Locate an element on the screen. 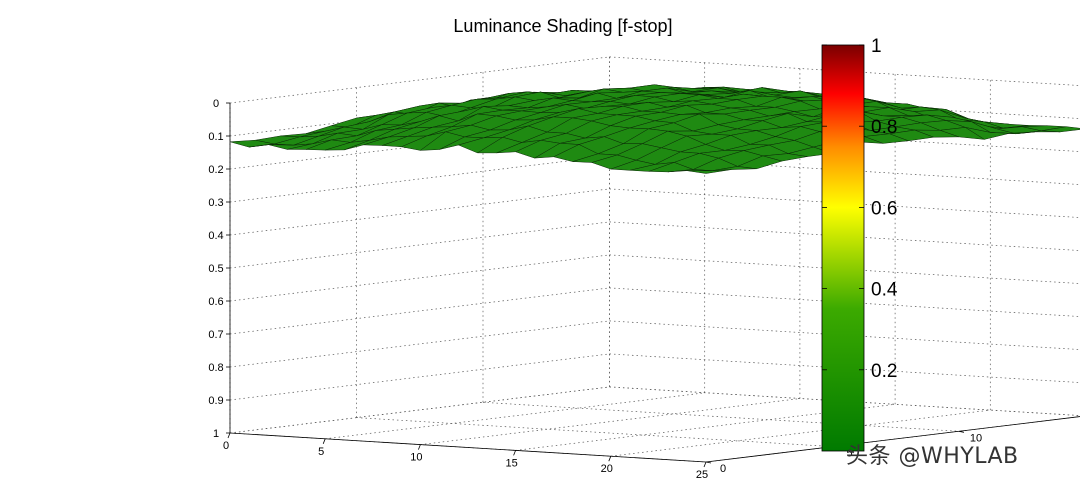  x-tick-label: 10 is located at coordinates (416, 458).